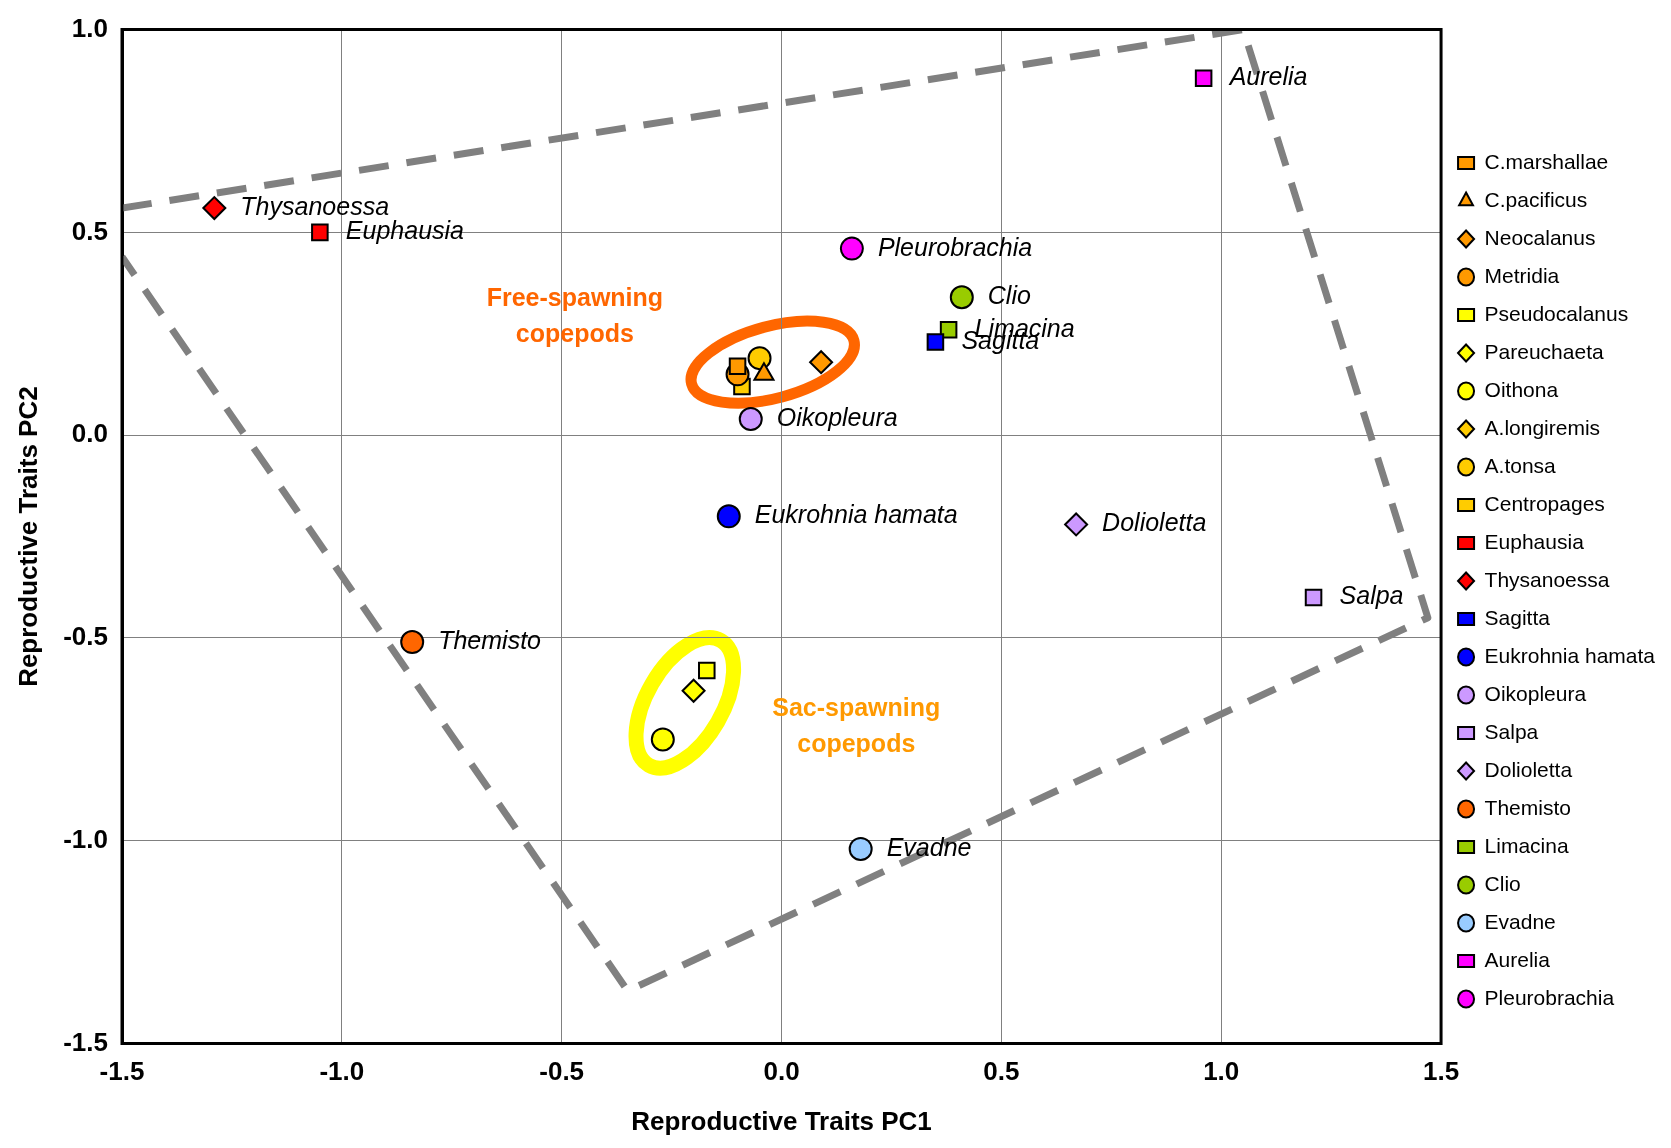  Describe the element at coordinates (85, 1041) in the screenshot. I see `y-tick-label: -1.5` at that location.